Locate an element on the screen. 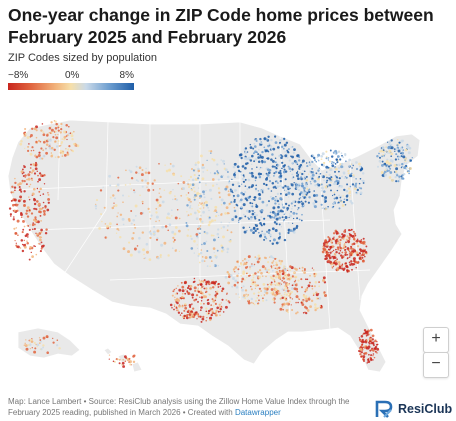  datawrapper-link: Datawrapper is located at coordinates (257, 412).